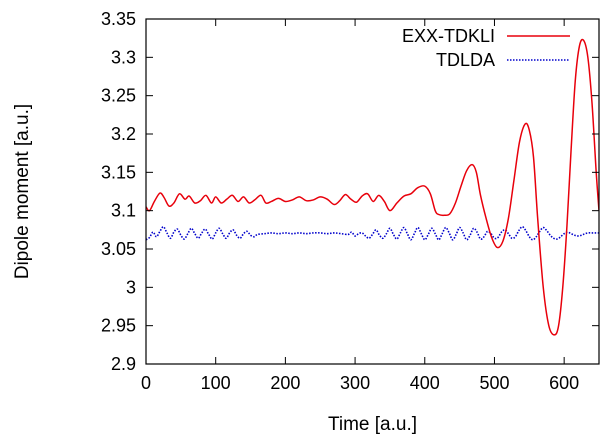 The image size is (602, 441). I want to click on y-tick-label: 3.35, so click(118, 19).